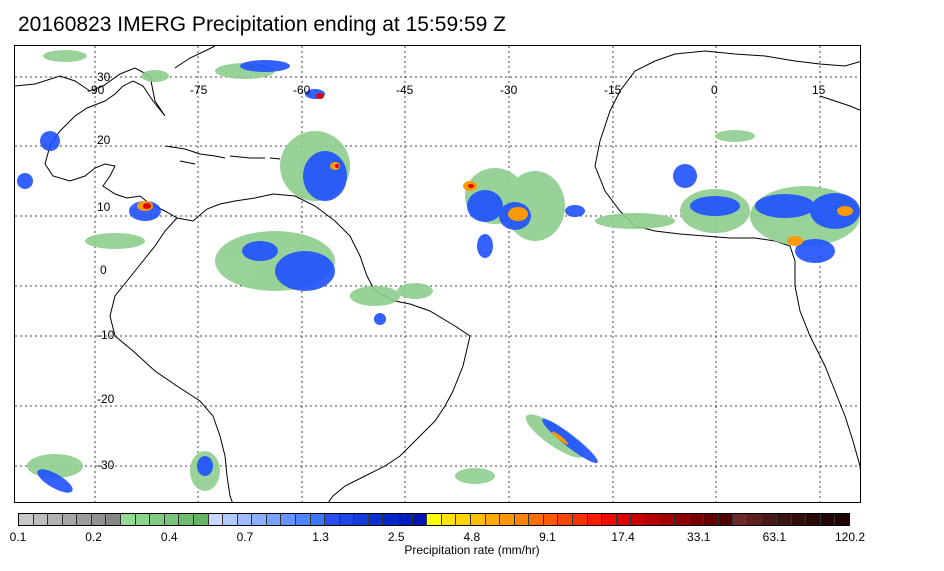  Describe the element at coordinates (472, 550) in the screenshot. I see `colorbar-label: Precipitation rate (mm/hr)` at that location.